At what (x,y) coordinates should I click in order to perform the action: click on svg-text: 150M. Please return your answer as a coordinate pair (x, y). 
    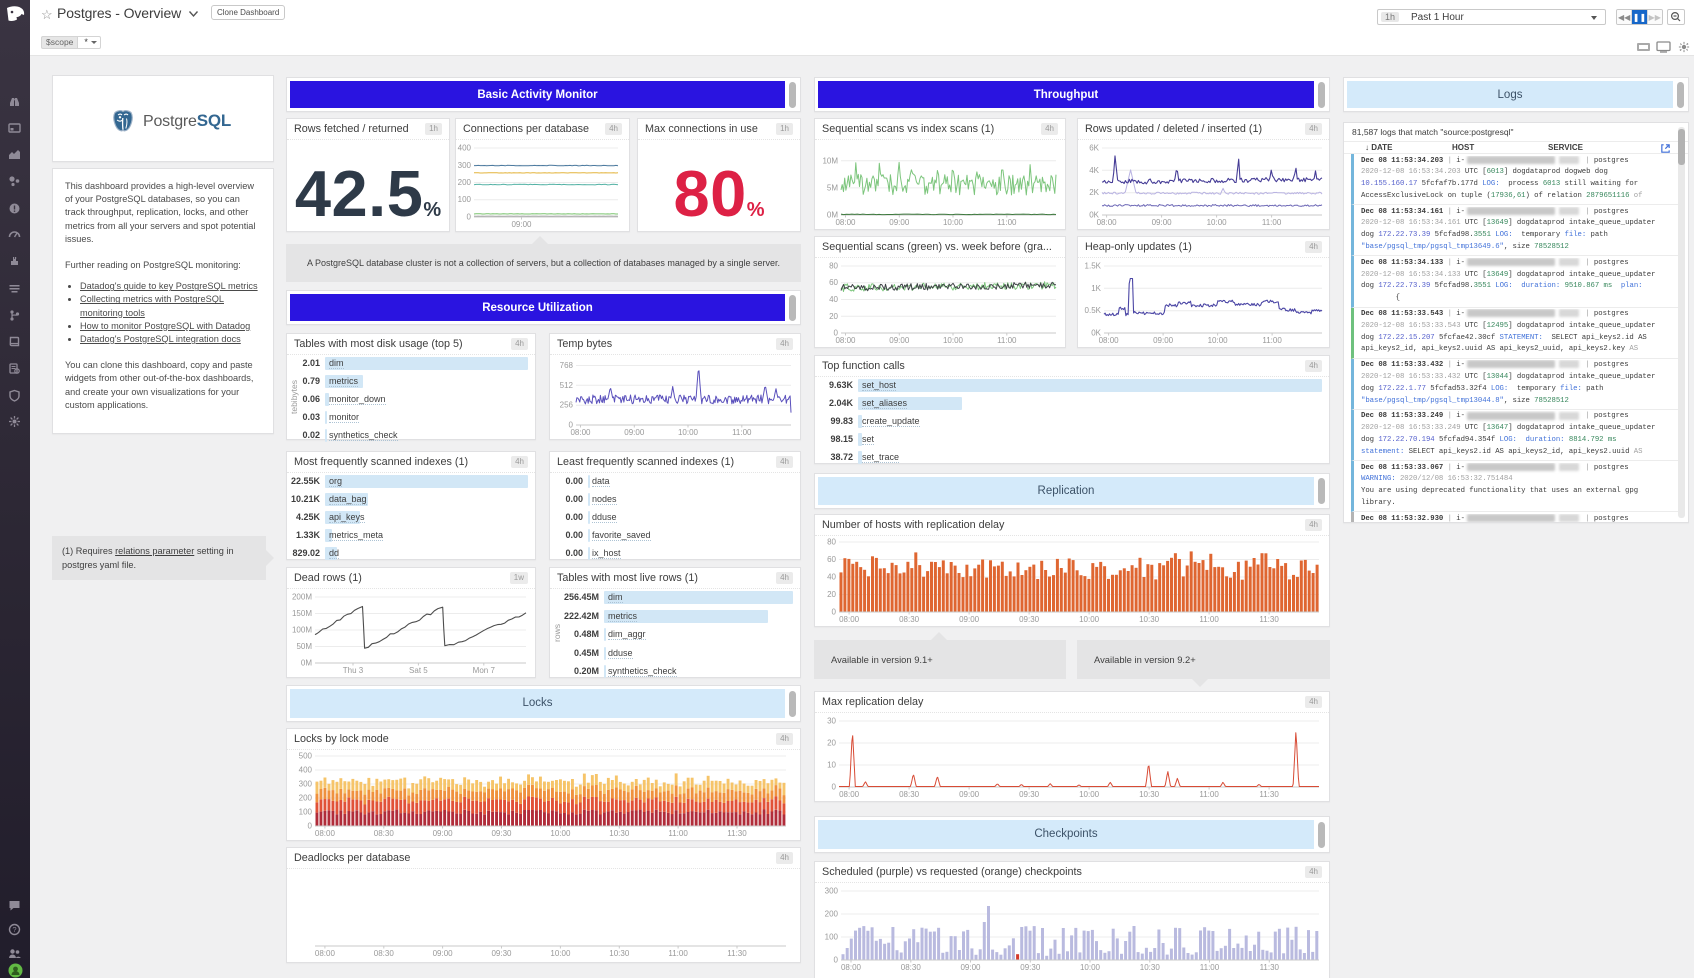
    Looking at the image, I should click on (302, 613).